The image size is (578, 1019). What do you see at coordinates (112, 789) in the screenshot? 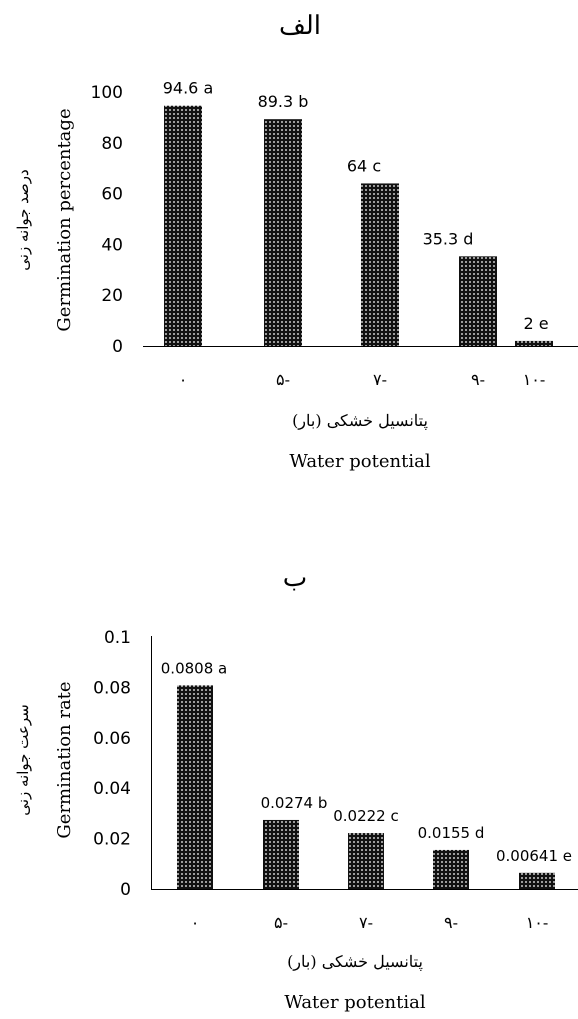
I see `chart-2-y-tick-label: 0.04` at bounding box center [112, 789].